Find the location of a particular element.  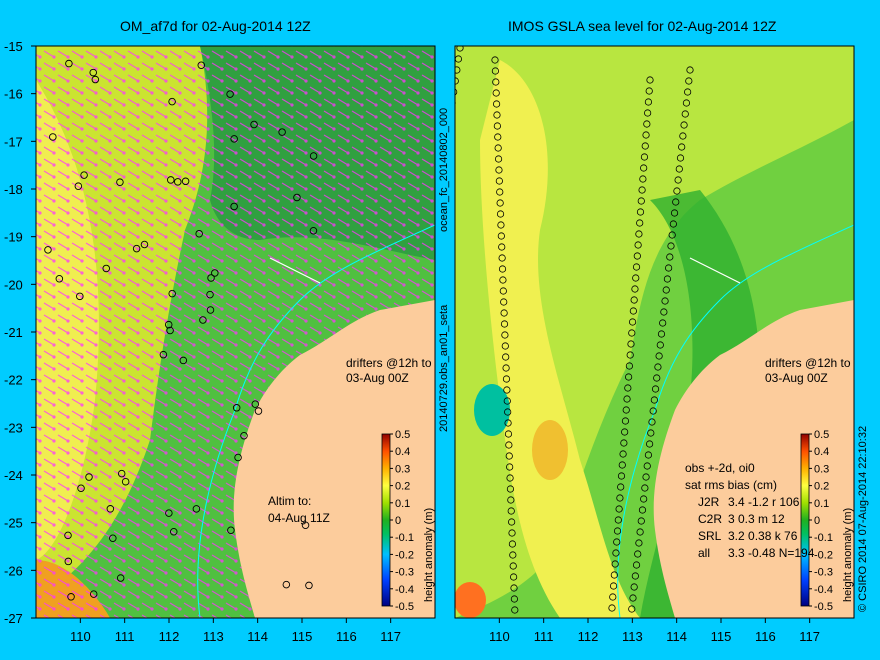

right-drifter-note-1: drifters @12h to is located at coordinates (808, 363).